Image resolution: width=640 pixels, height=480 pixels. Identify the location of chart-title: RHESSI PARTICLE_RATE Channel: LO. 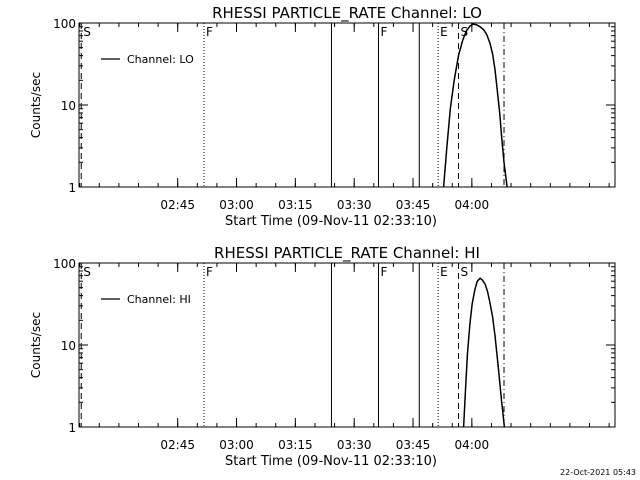
(347, 13).